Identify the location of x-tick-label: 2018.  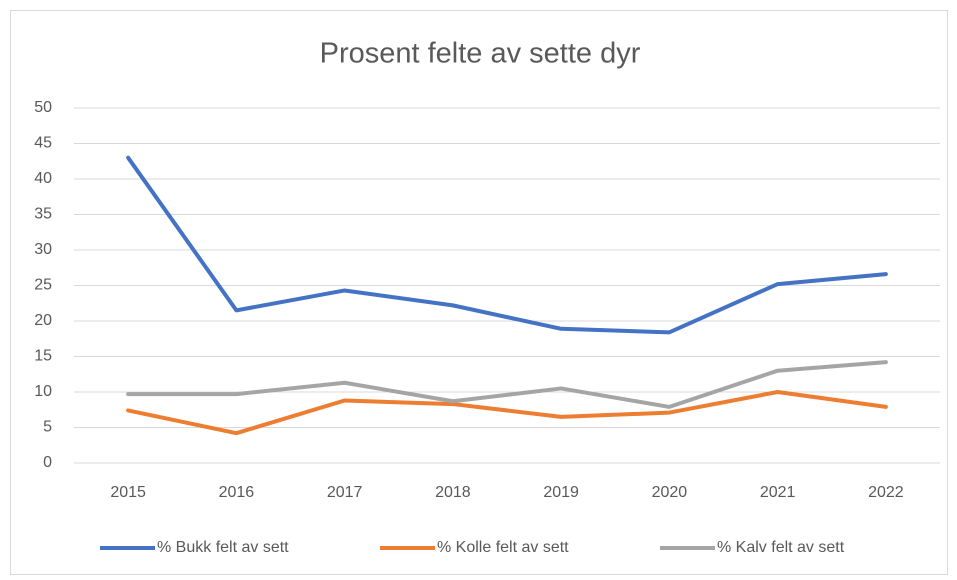
(453, 492).